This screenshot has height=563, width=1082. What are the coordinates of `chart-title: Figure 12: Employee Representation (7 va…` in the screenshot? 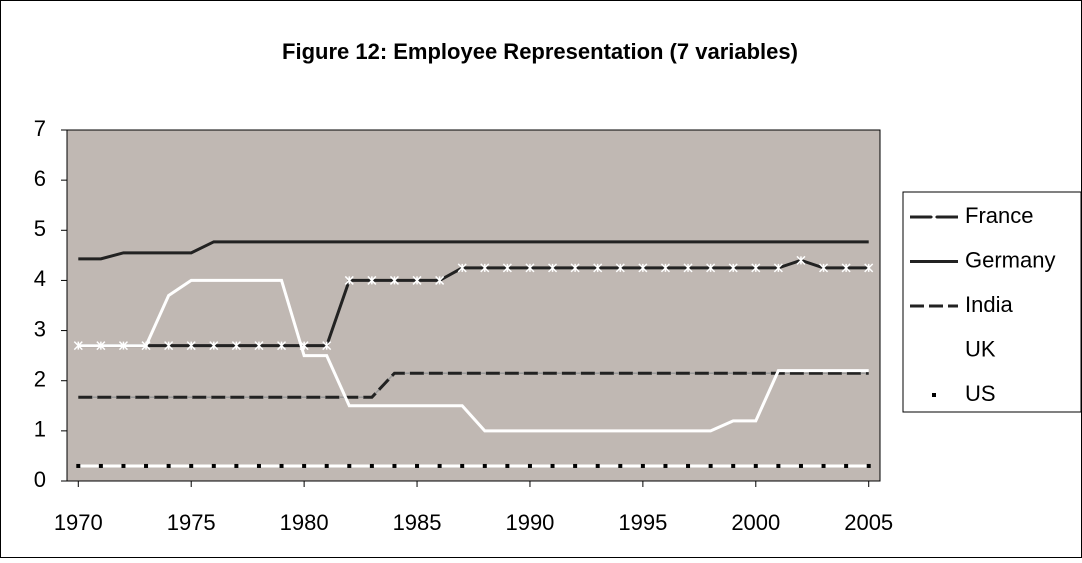 It's located at (540, 51).